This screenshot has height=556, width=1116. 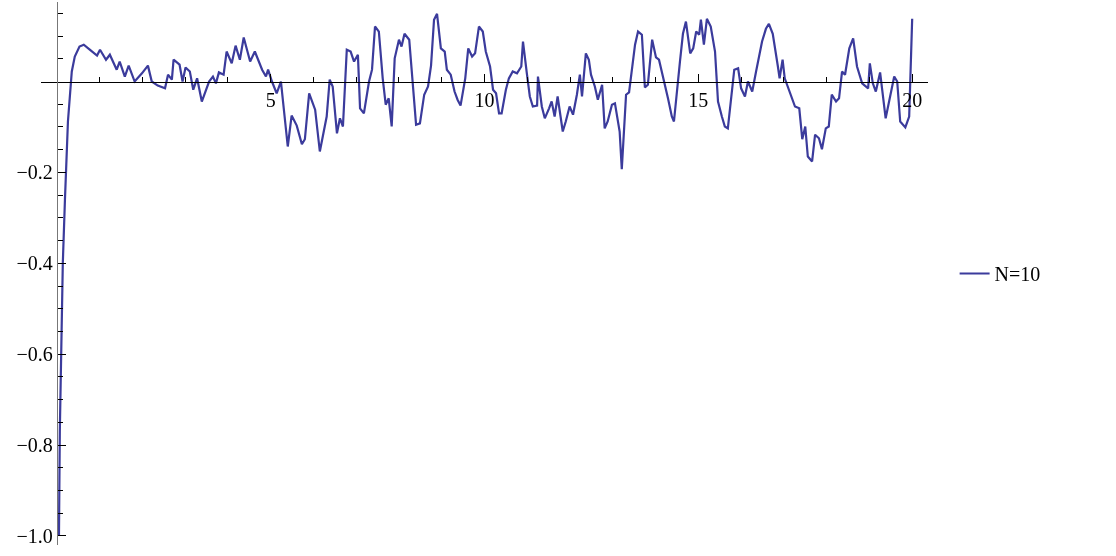 I want to click on legend-label: N=10, so click(x=1017, y=274).